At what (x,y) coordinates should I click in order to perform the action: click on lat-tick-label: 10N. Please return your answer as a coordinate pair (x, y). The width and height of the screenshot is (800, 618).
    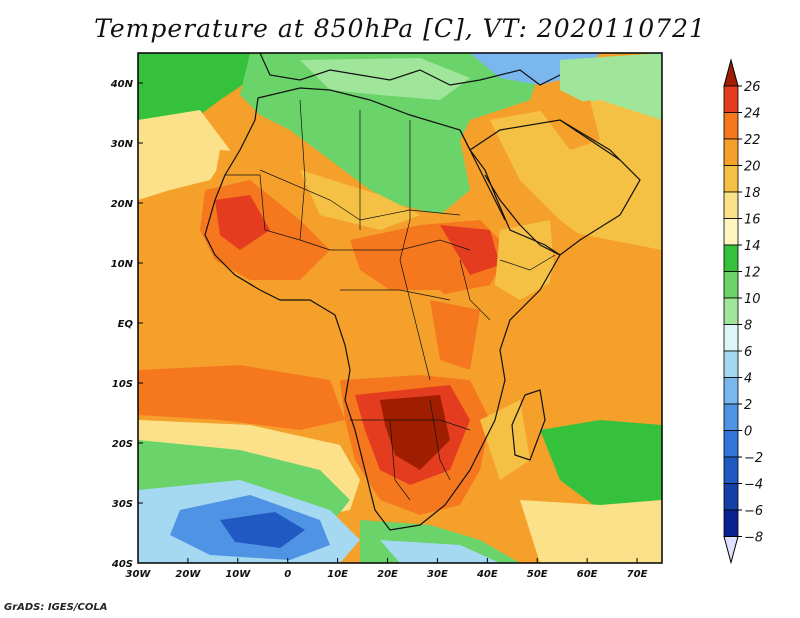
    Looking at the image, I should click on (122, 264).